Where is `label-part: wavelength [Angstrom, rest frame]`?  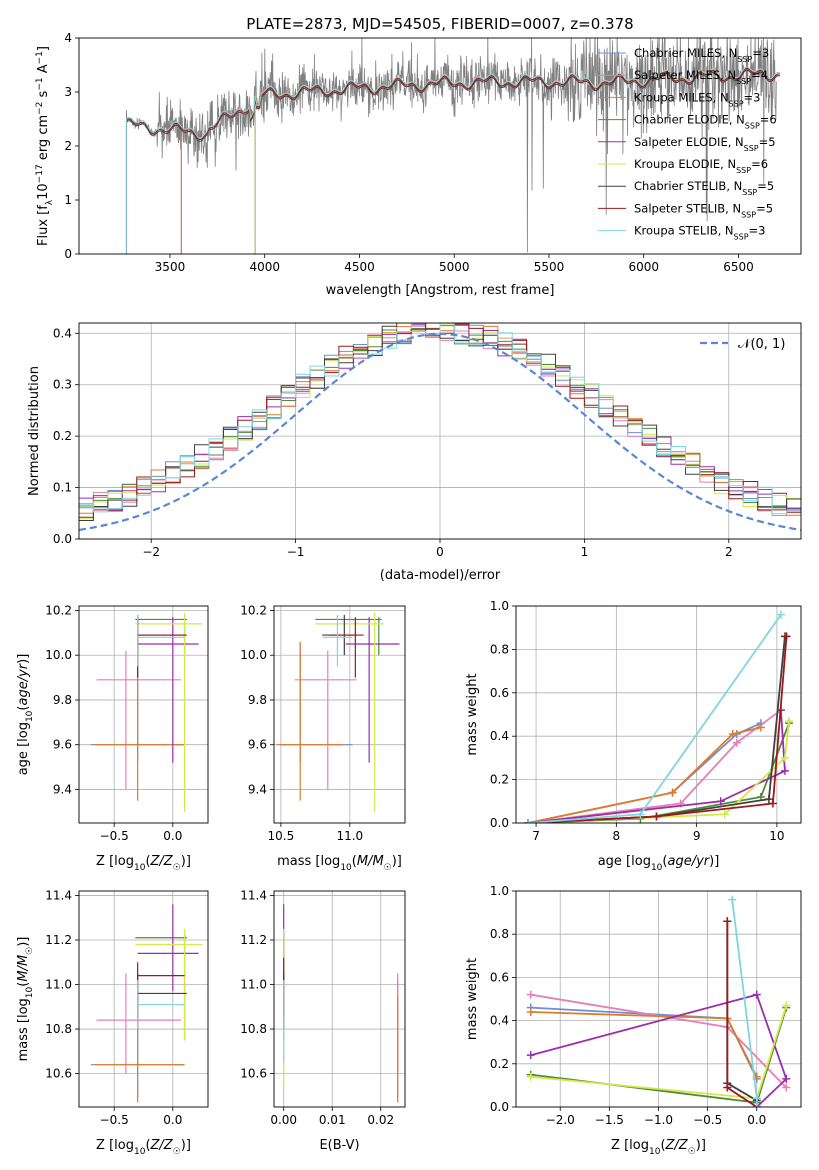 label-part: wavelength [Angstrom, rest frame] is located at coordinates (440, 290).